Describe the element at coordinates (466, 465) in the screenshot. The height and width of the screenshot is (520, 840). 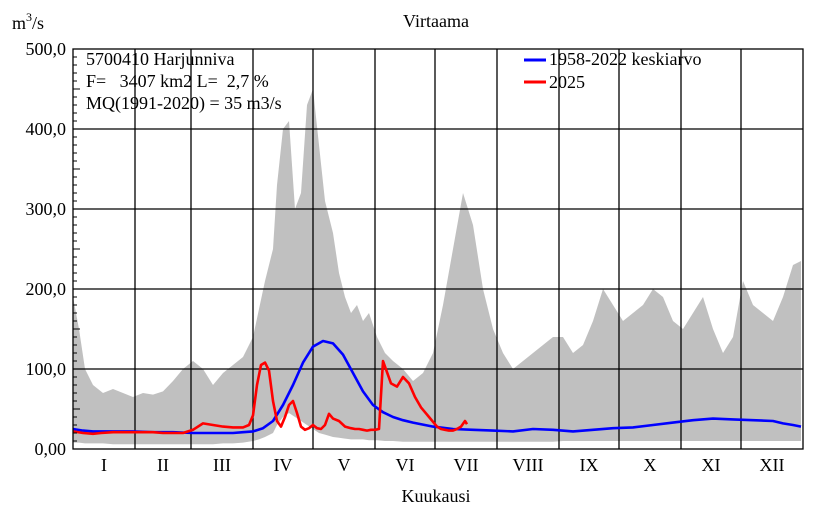
I see `x-tick-label: VII` at that location.